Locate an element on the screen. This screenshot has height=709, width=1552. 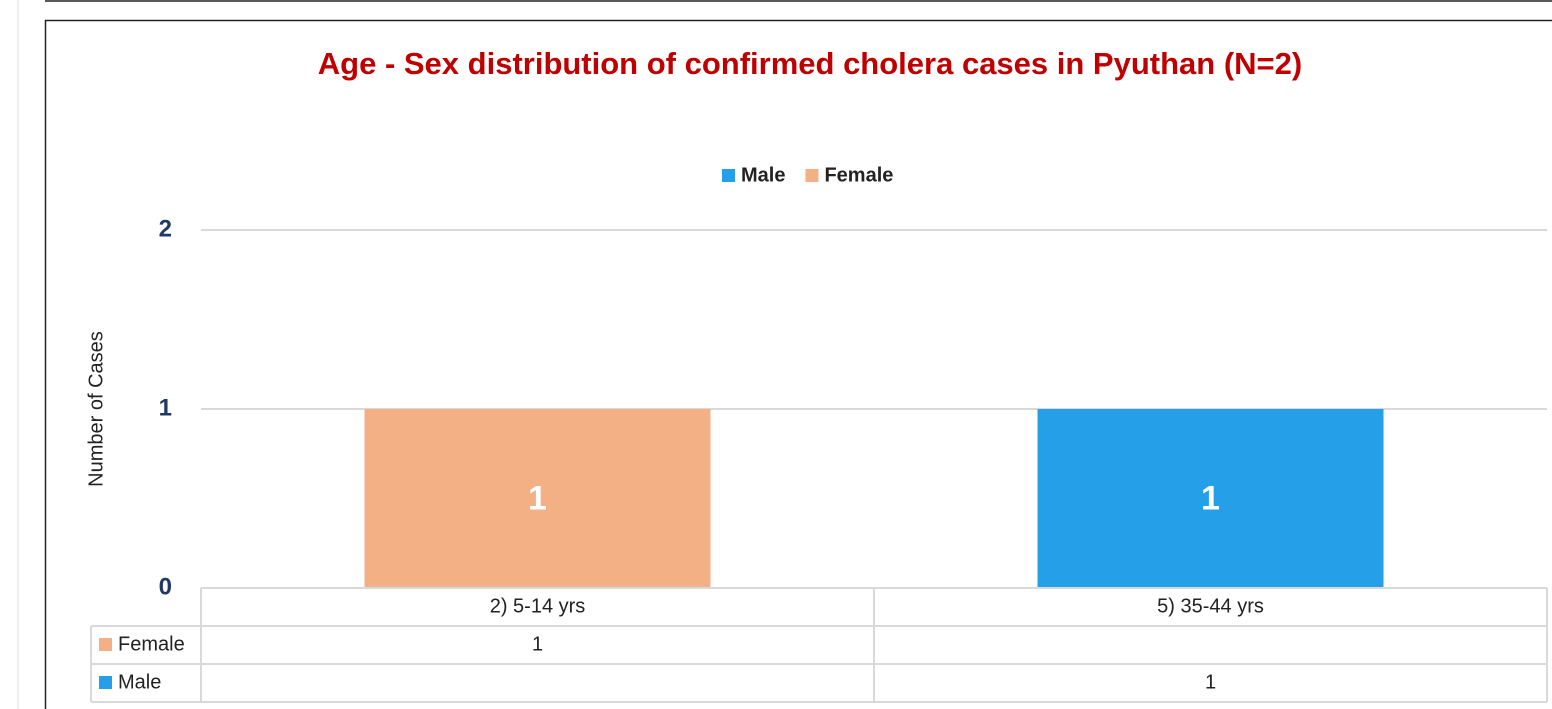
y-tick-label: 2 is located at coordinates (165, 228).